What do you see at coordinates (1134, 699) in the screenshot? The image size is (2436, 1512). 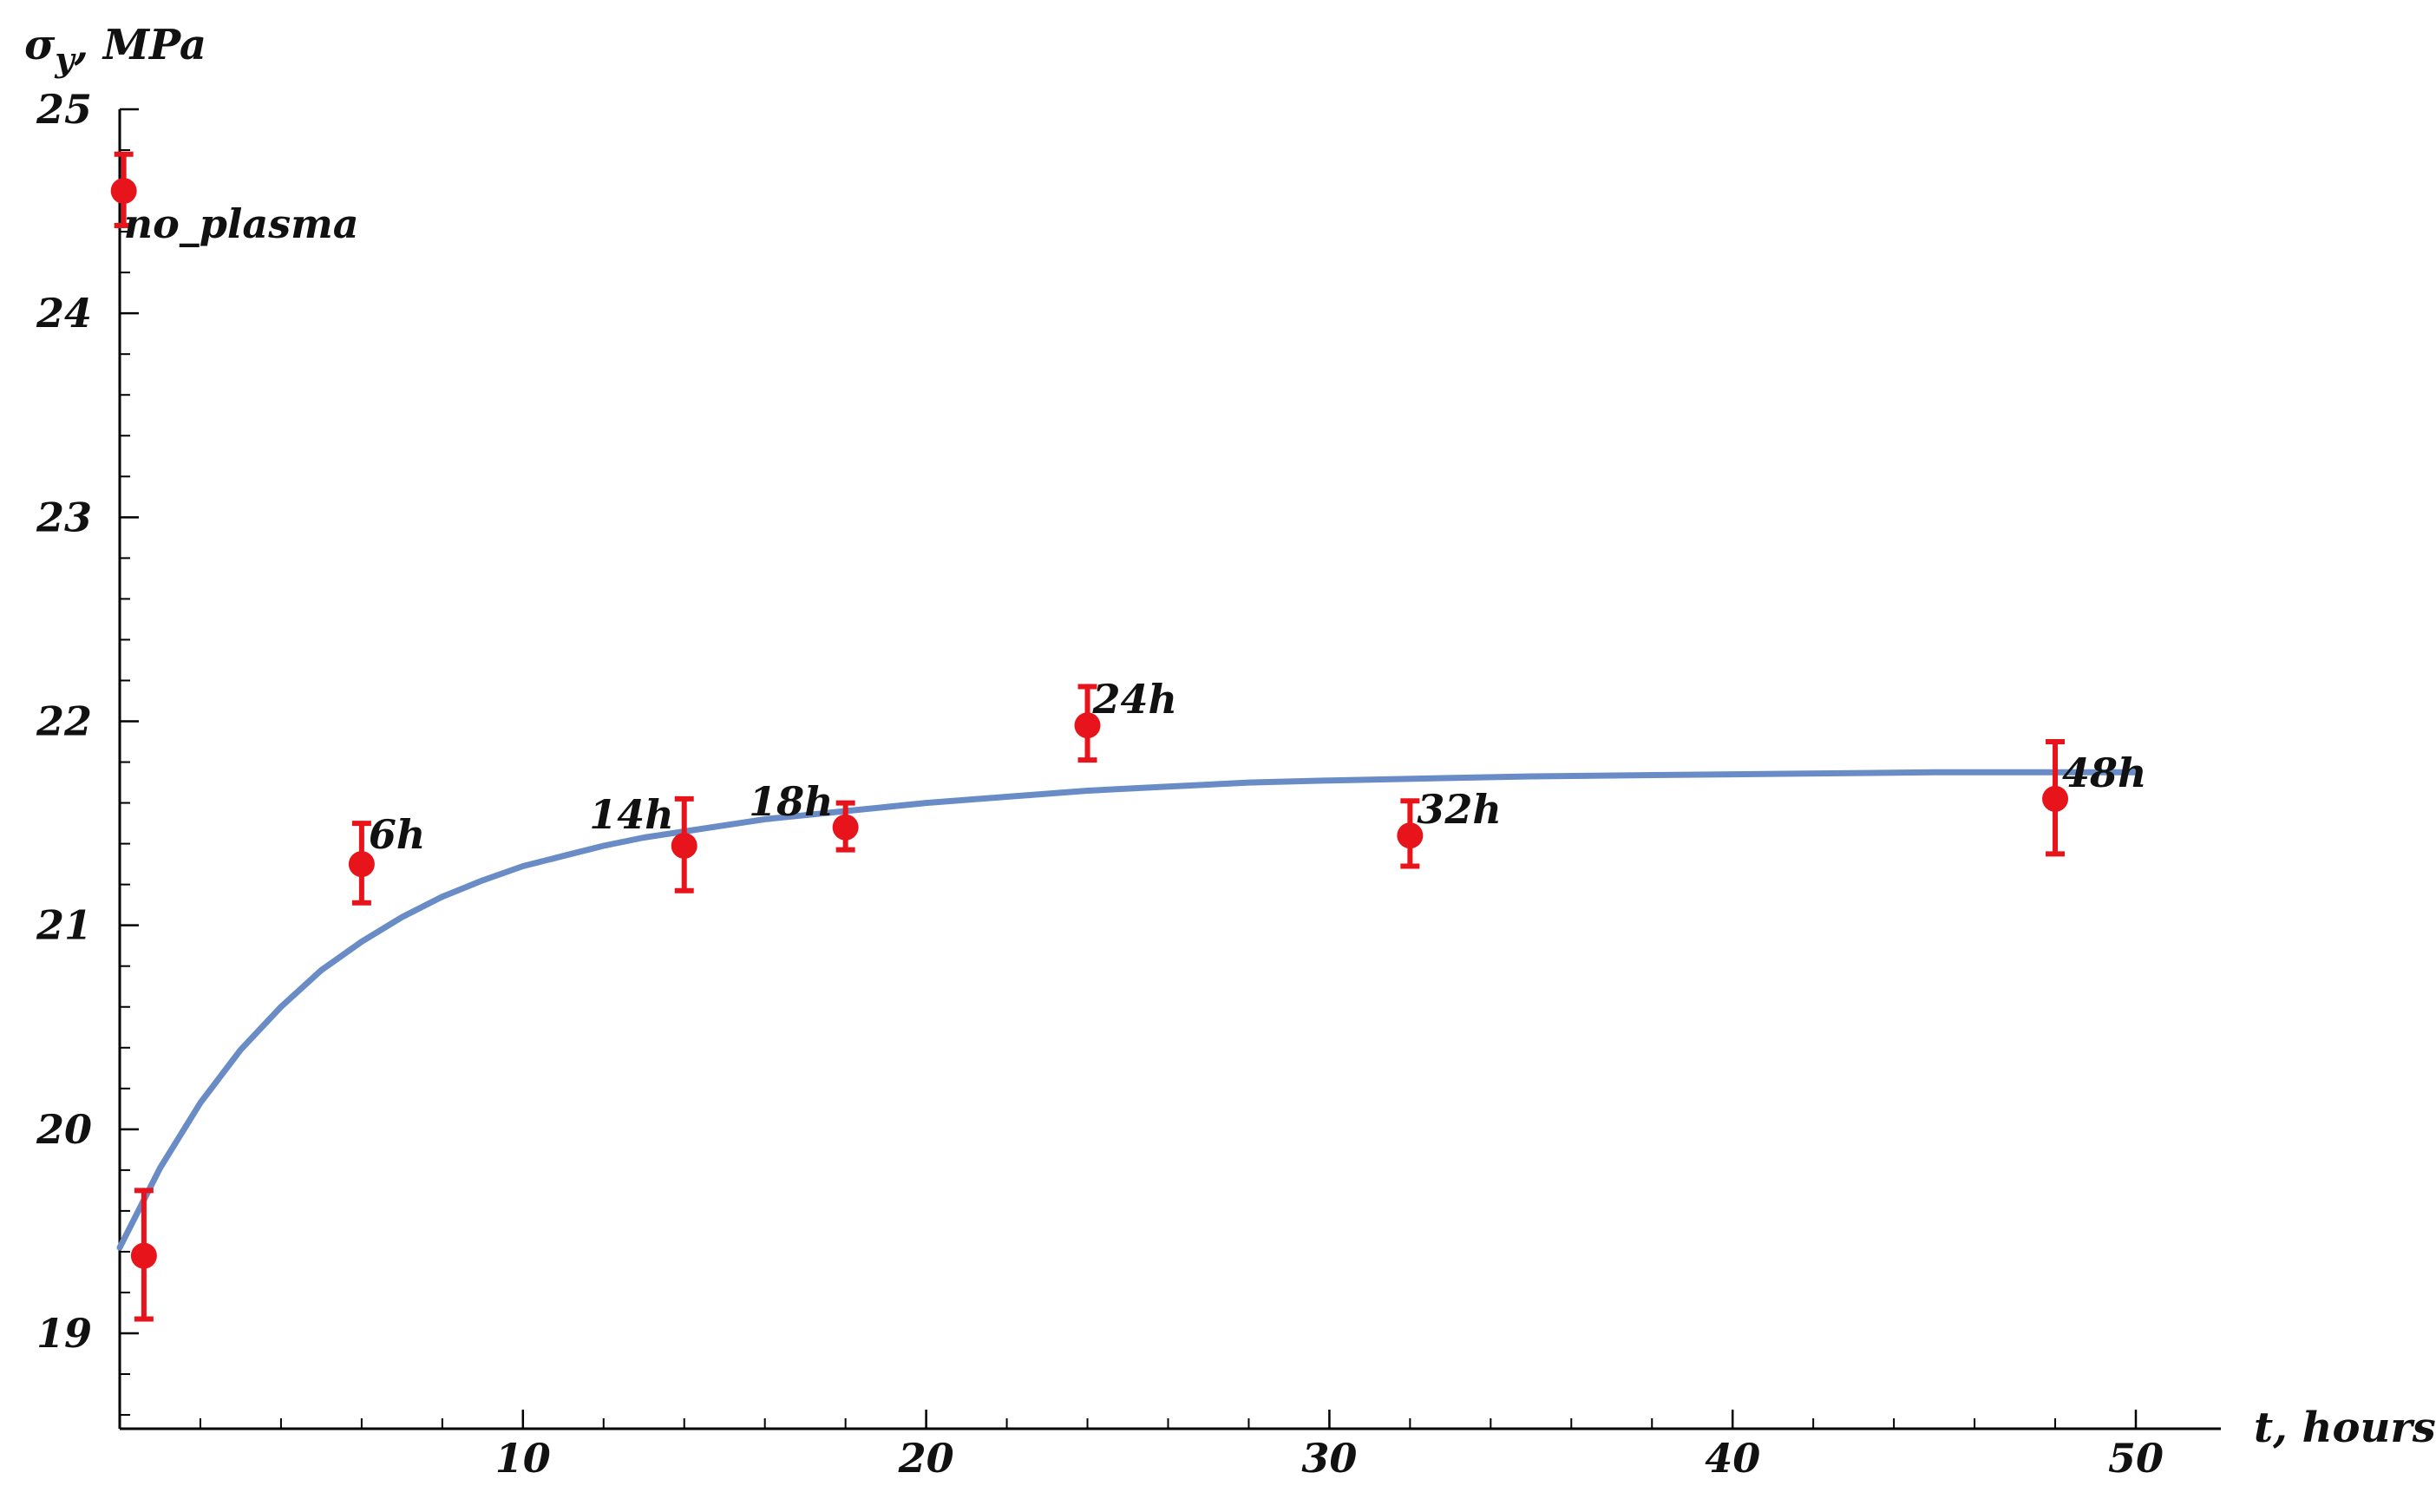 I see `point-label: 24h` at bounding box center [1134, 699].